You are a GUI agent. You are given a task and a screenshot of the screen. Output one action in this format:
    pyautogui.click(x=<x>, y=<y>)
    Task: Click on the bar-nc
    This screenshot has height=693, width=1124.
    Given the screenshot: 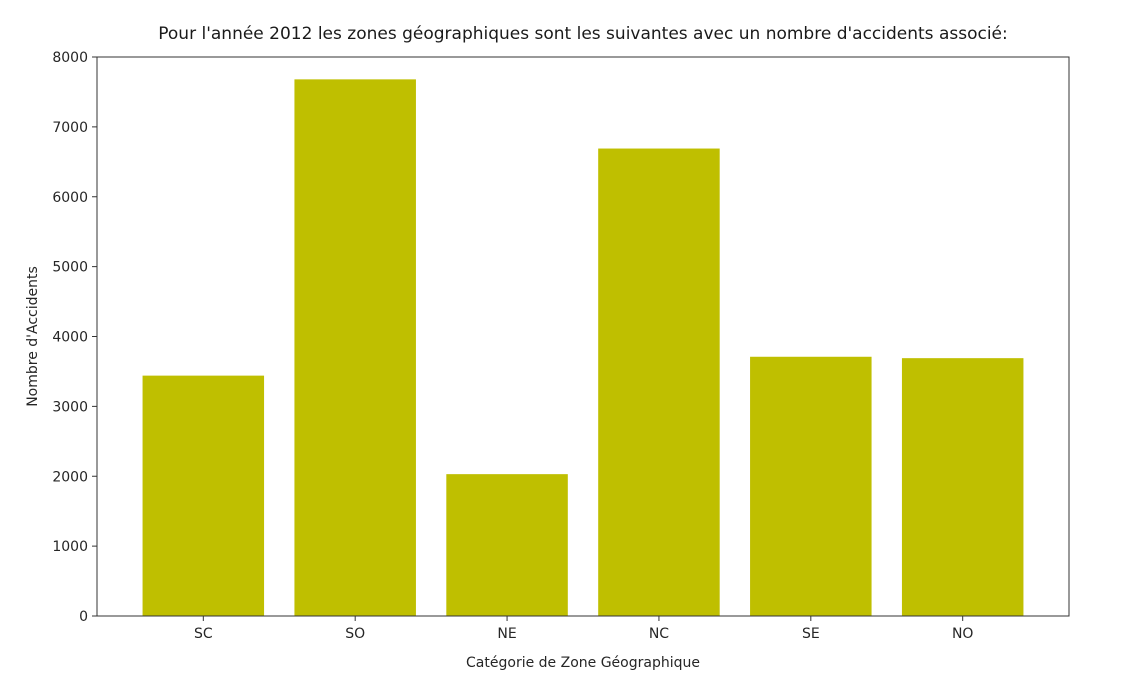 What is the action you would take?
    pyautogui.click(x=659, y=382)
    